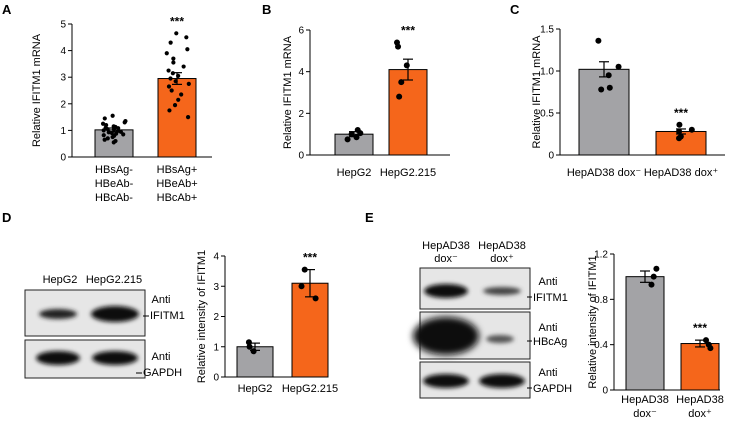  Describe the element at coordinates (167, 316) in the screenshot. I see `blot-d-row-label: IFITM1` at that location.